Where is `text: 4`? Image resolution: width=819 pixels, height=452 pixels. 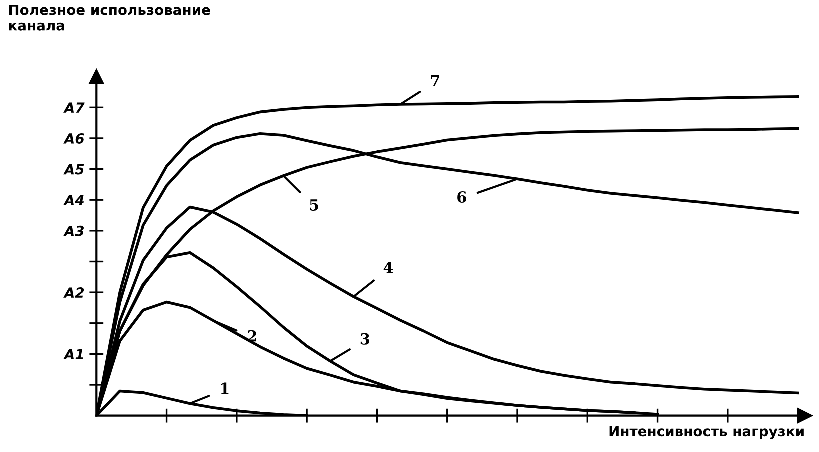
text: 4 is located at coordinates (389, 268).